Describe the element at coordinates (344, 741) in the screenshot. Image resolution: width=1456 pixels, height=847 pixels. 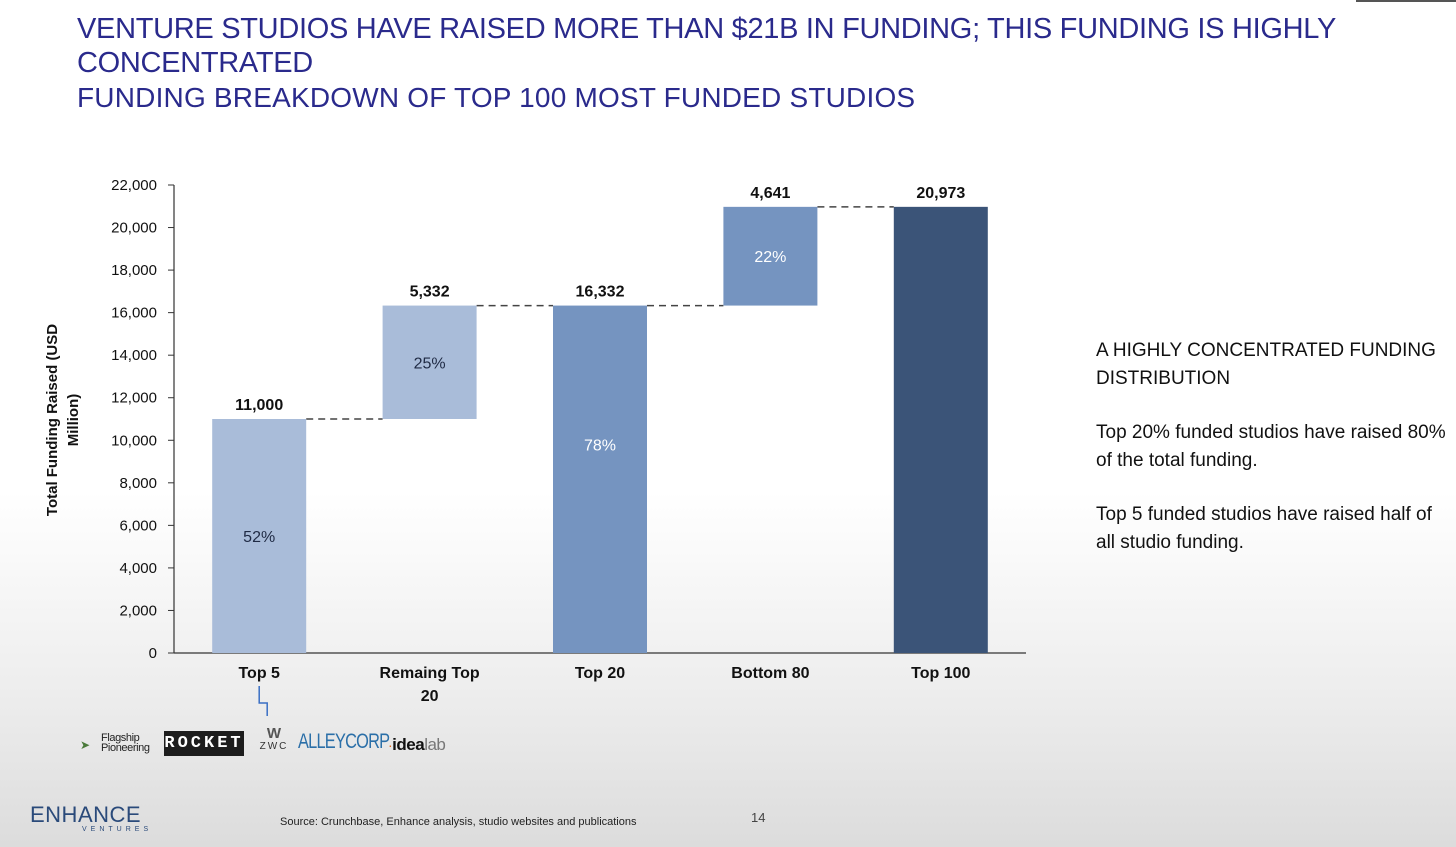
I see `alleycorp-logo: ALLEYCORP` at that location.